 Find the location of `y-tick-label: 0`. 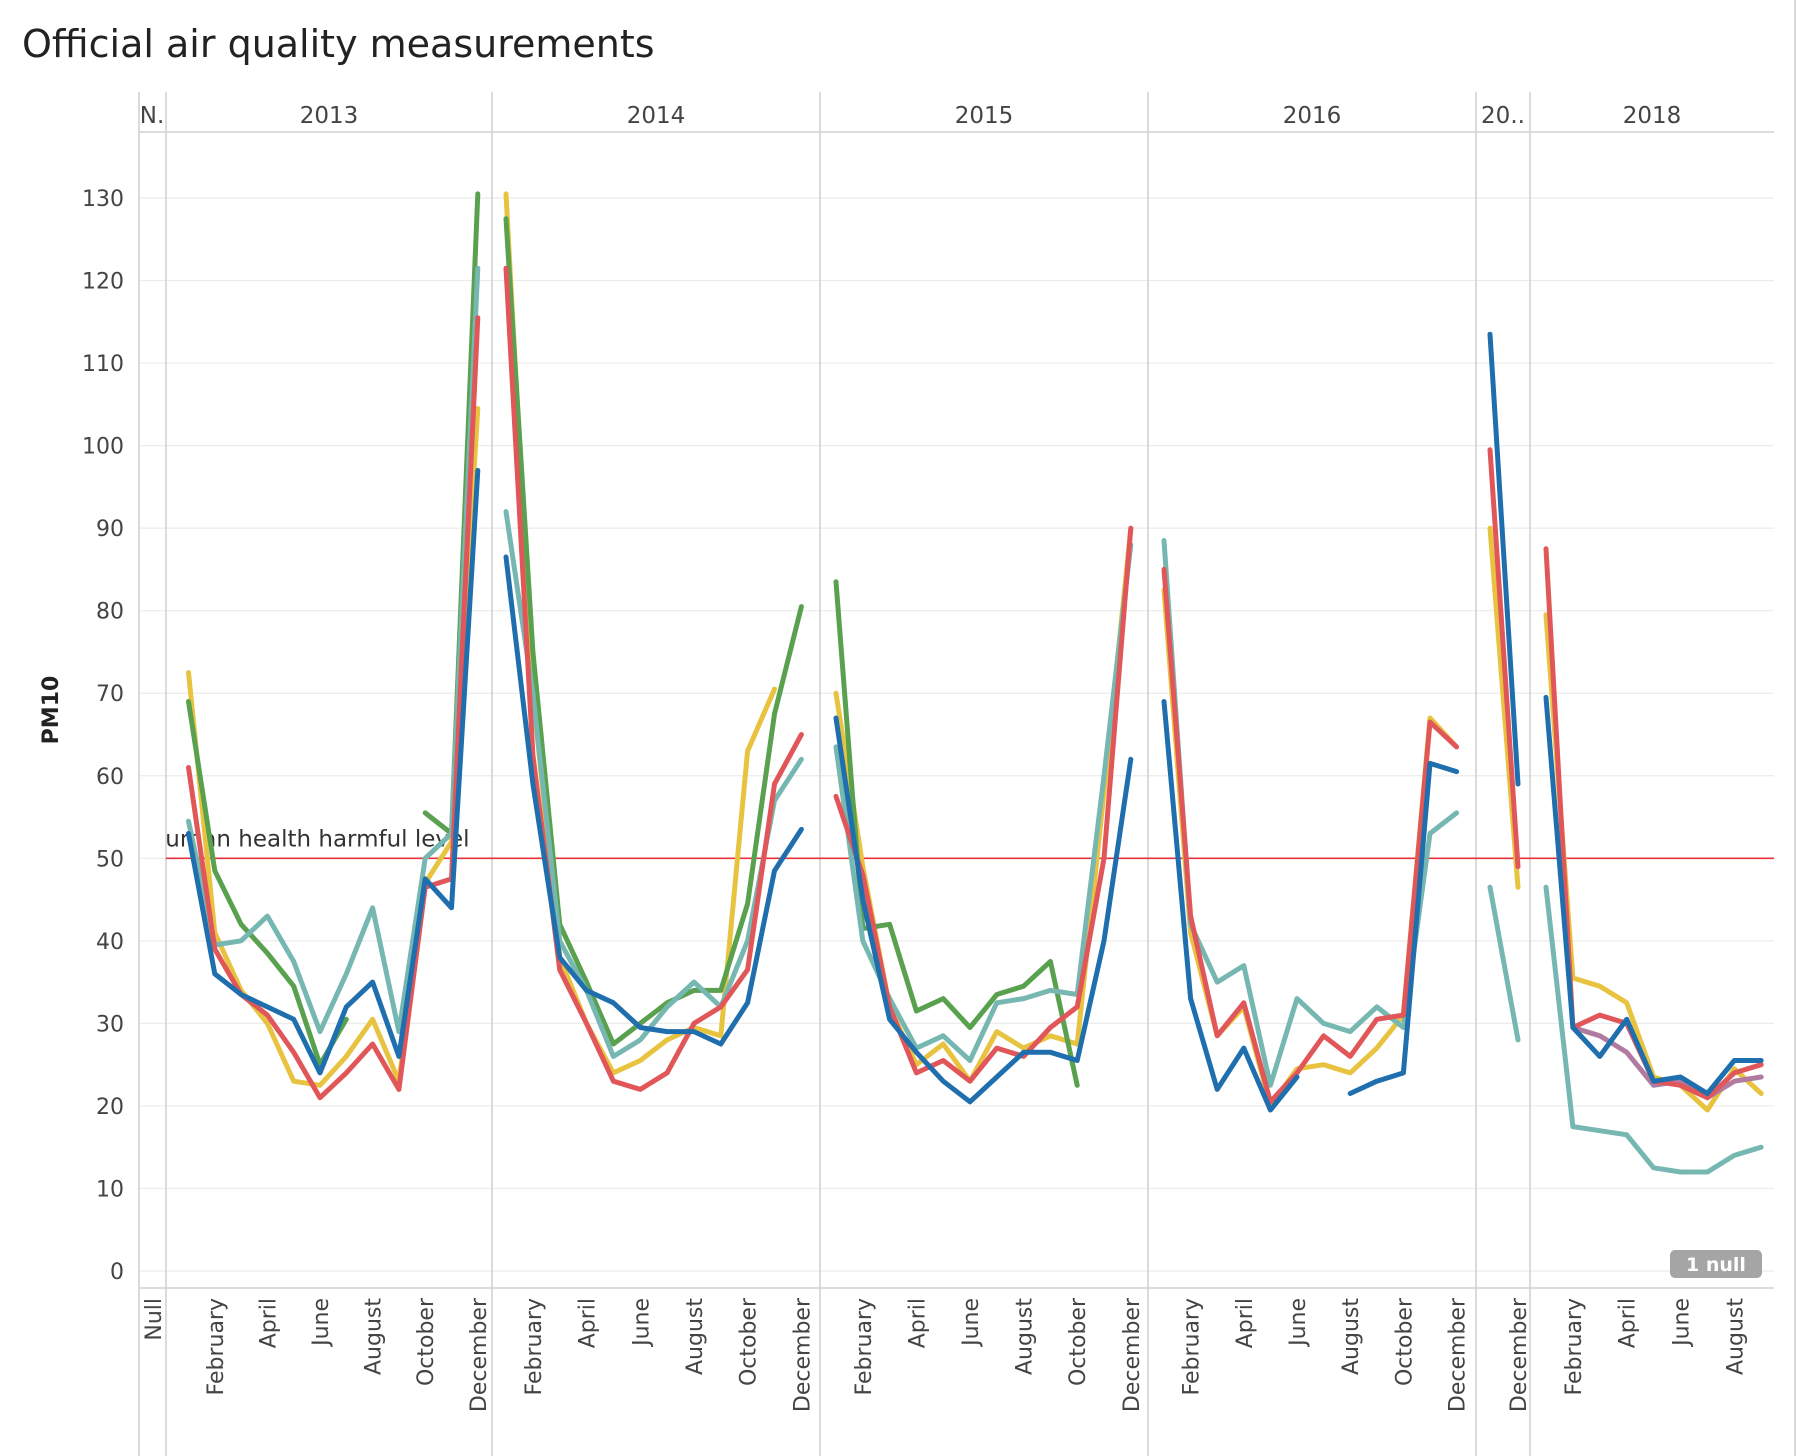

y-tick-label: 0 is located at coordinates (117, 1272).